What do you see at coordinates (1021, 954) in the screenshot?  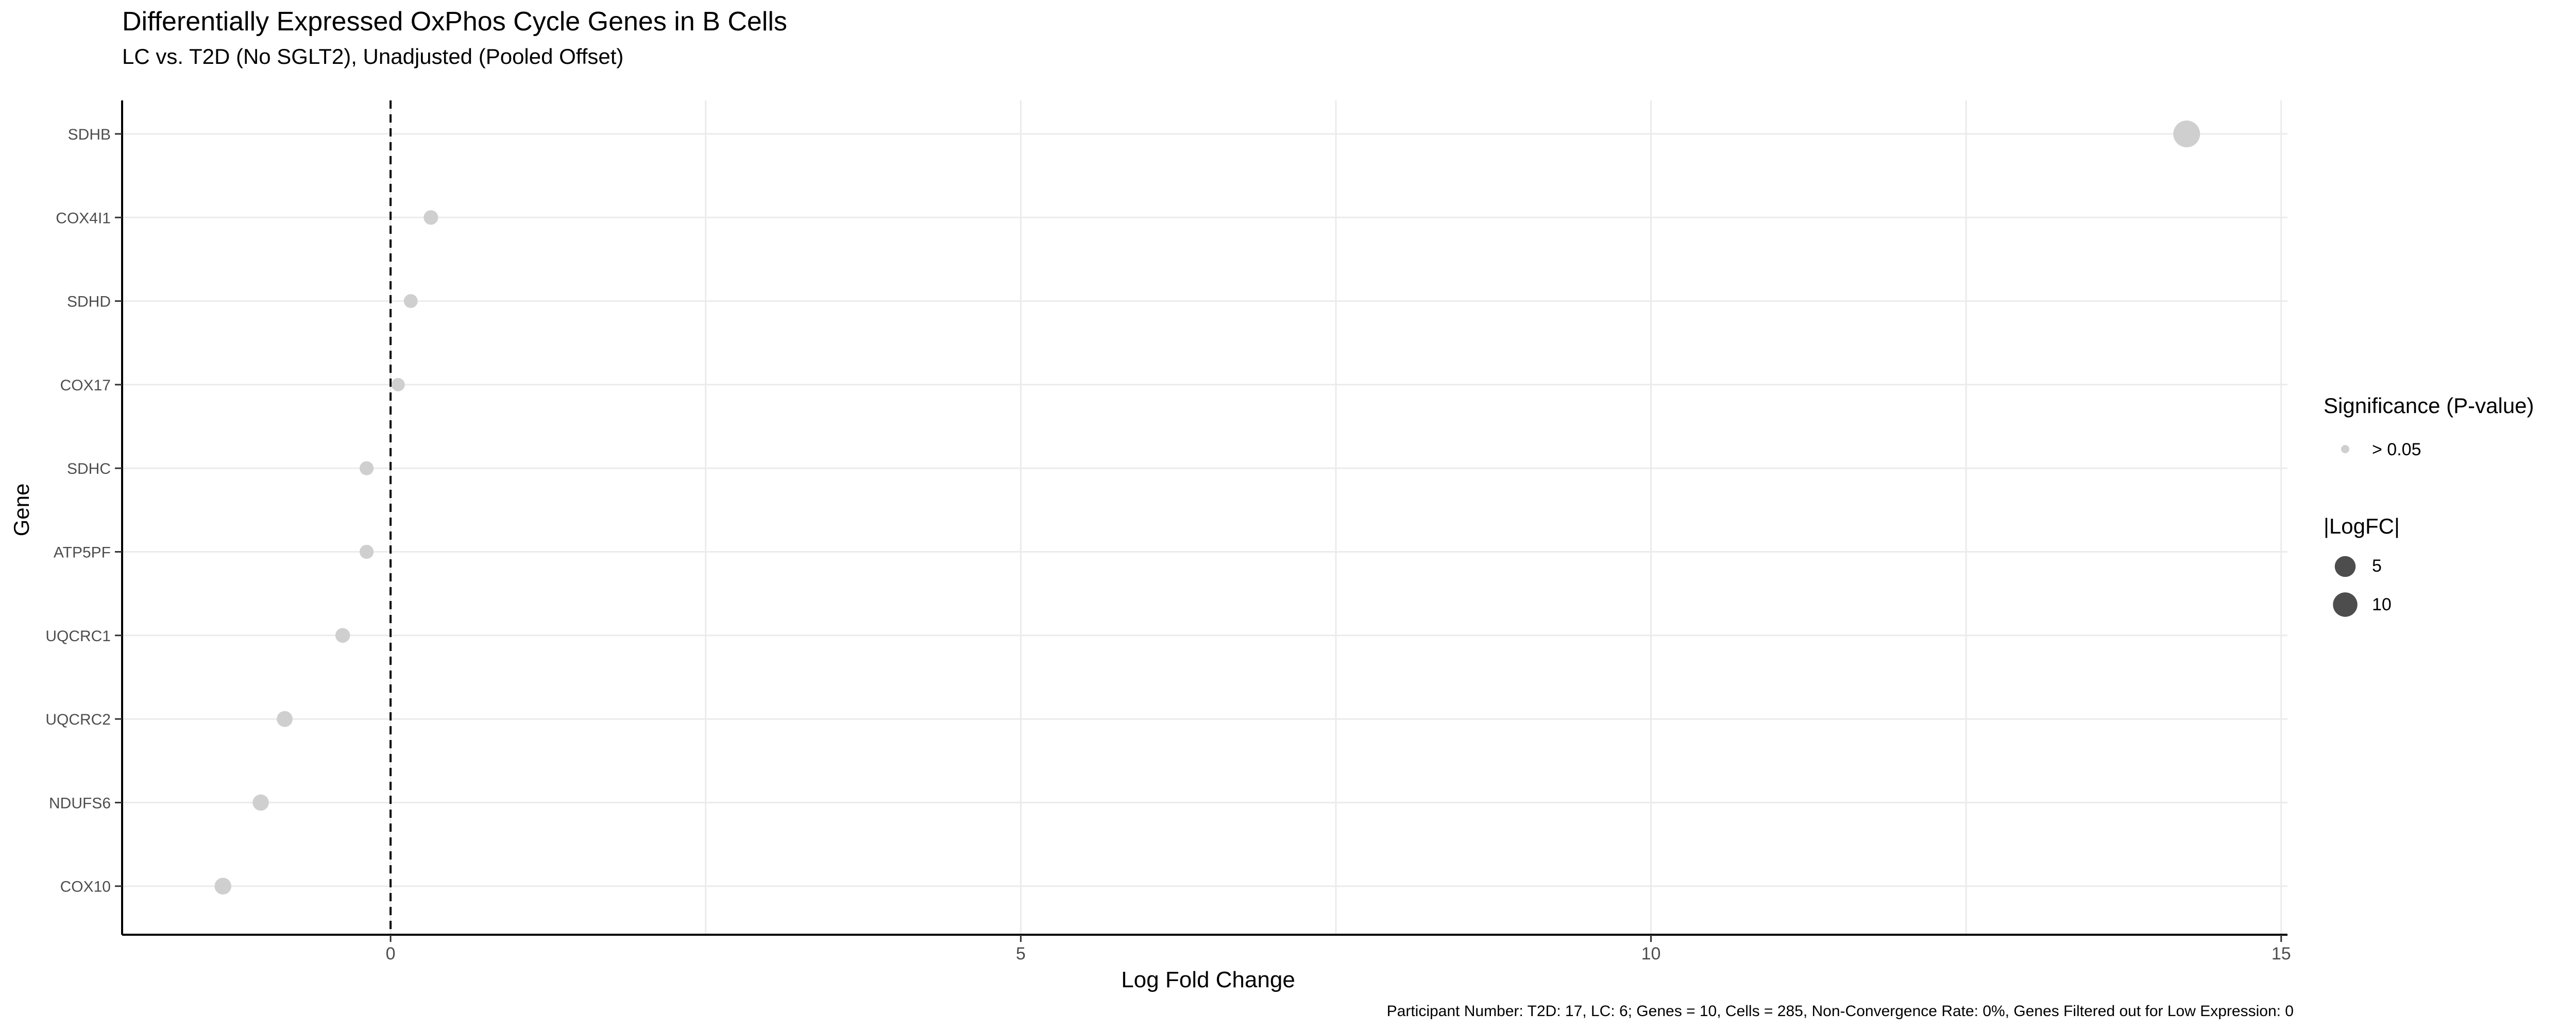 I see `x-tick-label: 5` at bounding box center [1021, 954].